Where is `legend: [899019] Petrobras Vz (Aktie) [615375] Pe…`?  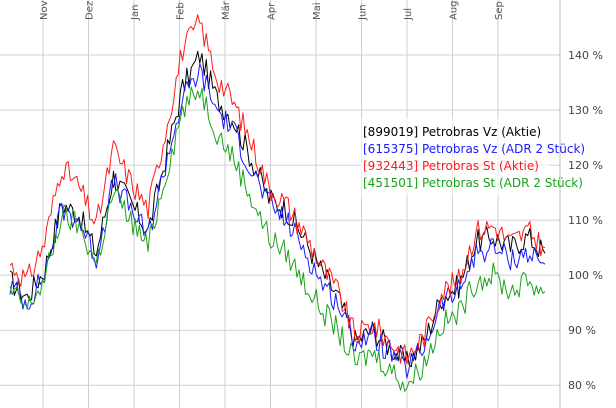
legend: [899019] Petrobras Vz (Aktie) [615375] Pe… is located at coordinates (472, 157).